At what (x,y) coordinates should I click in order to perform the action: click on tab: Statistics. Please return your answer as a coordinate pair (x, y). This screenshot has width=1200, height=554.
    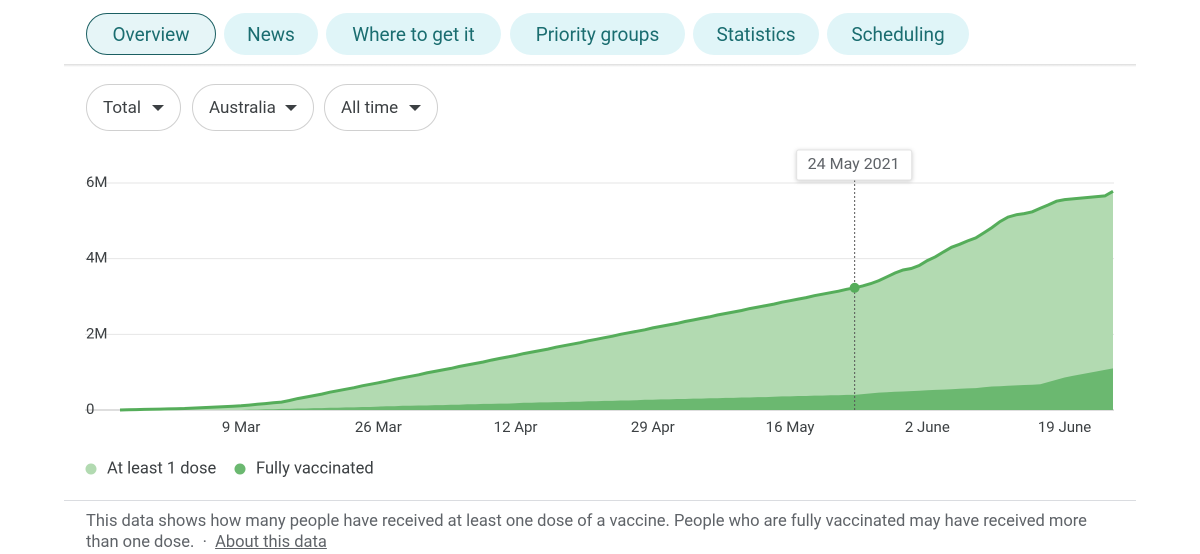
    Looking at the image, I should click on (756, 34).